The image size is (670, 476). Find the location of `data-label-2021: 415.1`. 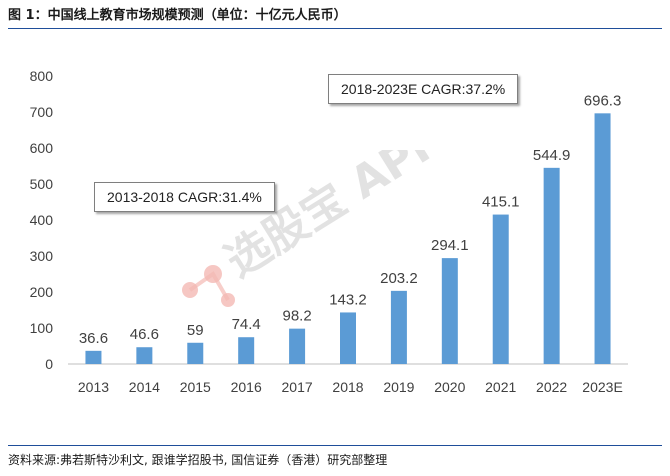

data-label-2021: 415.1 is located at coordinates (501, 202).